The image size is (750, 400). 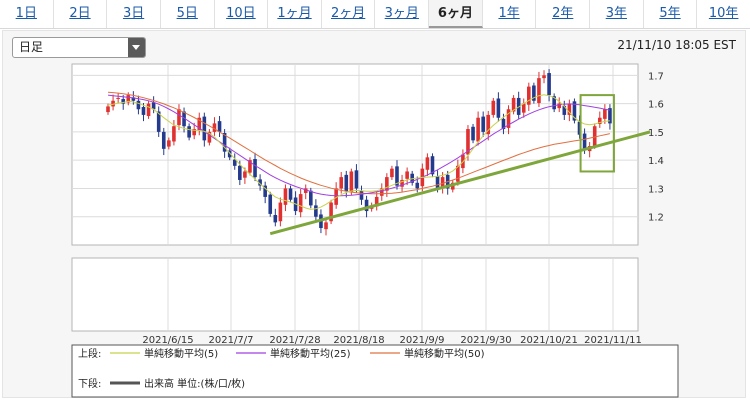 I want to click on x-tick-label: 2021/7/28, so click(x=294, y=340).